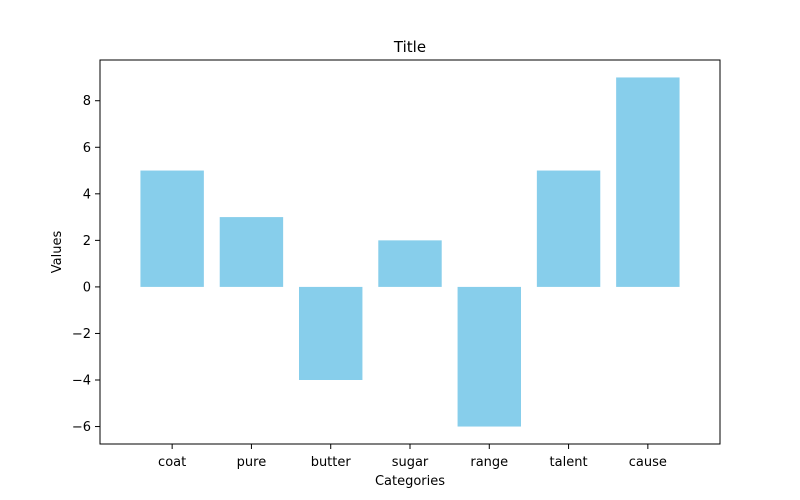 This screenshot has width=800, height=500. Describe the element at coordinates (87, 194) in the screenshot. I see `y-tick-label: 4` at that location.